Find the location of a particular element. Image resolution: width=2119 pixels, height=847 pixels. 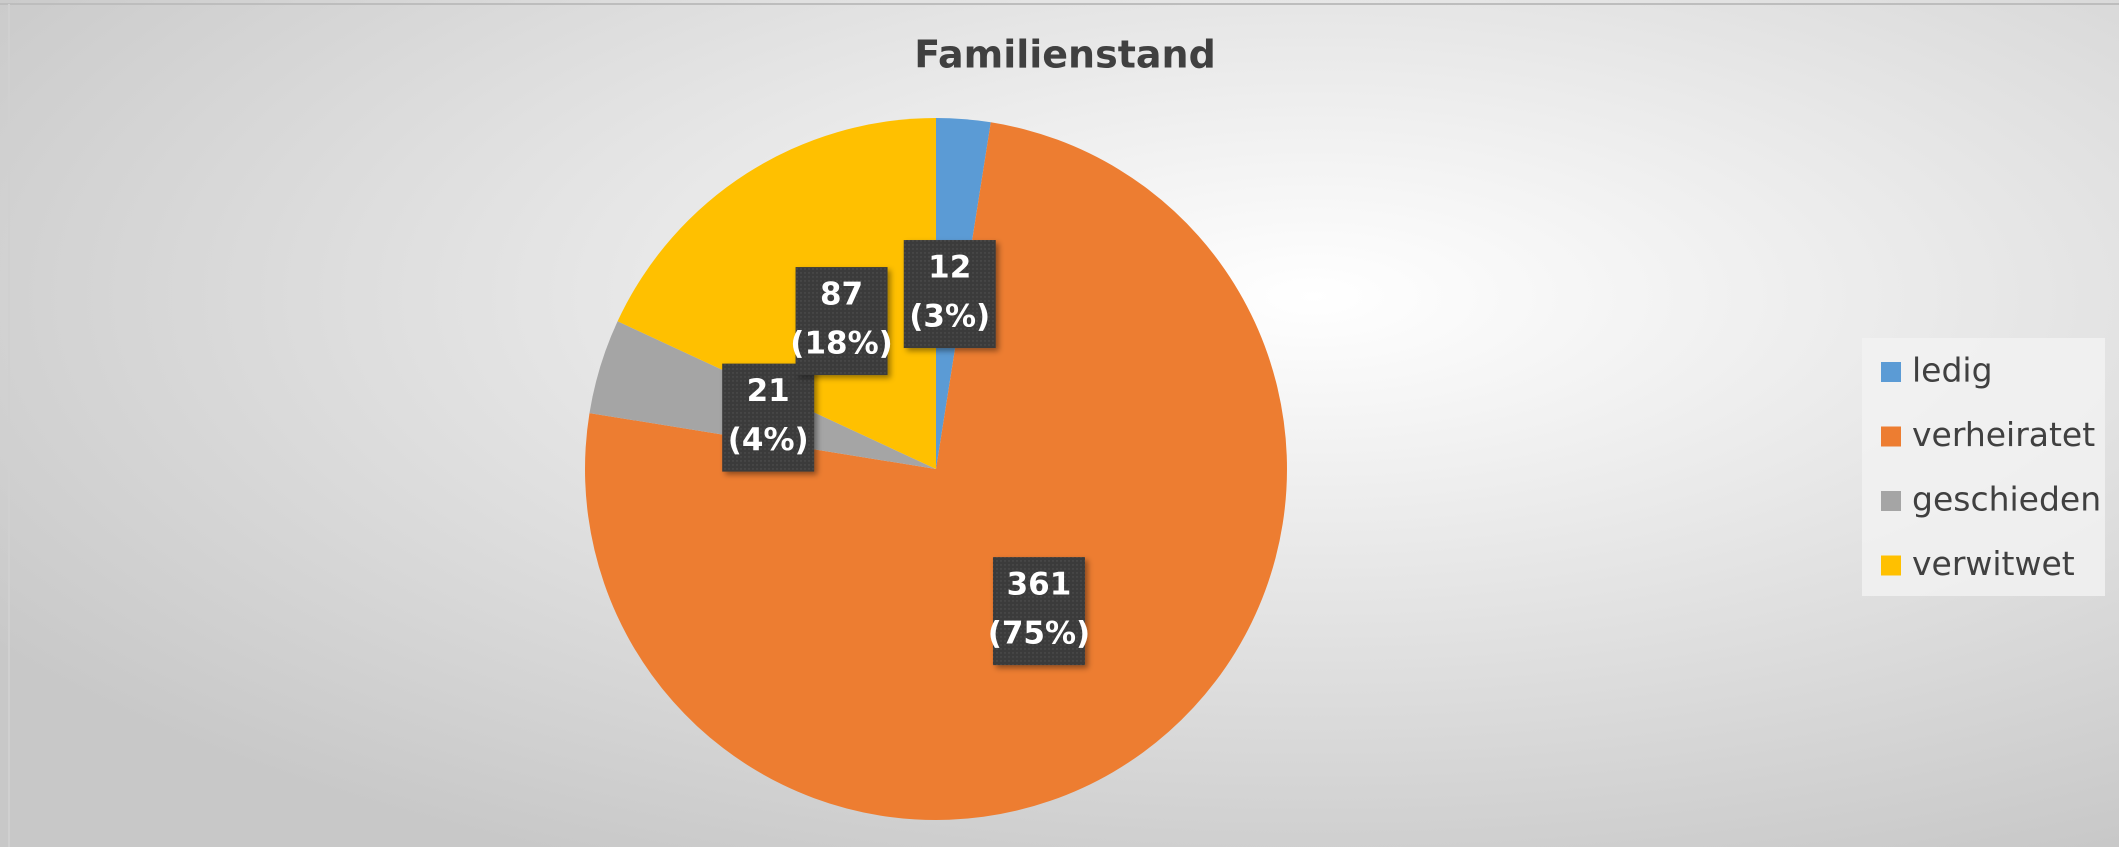

data-label-percent: (75%) is located at coordinates (1039, 634).